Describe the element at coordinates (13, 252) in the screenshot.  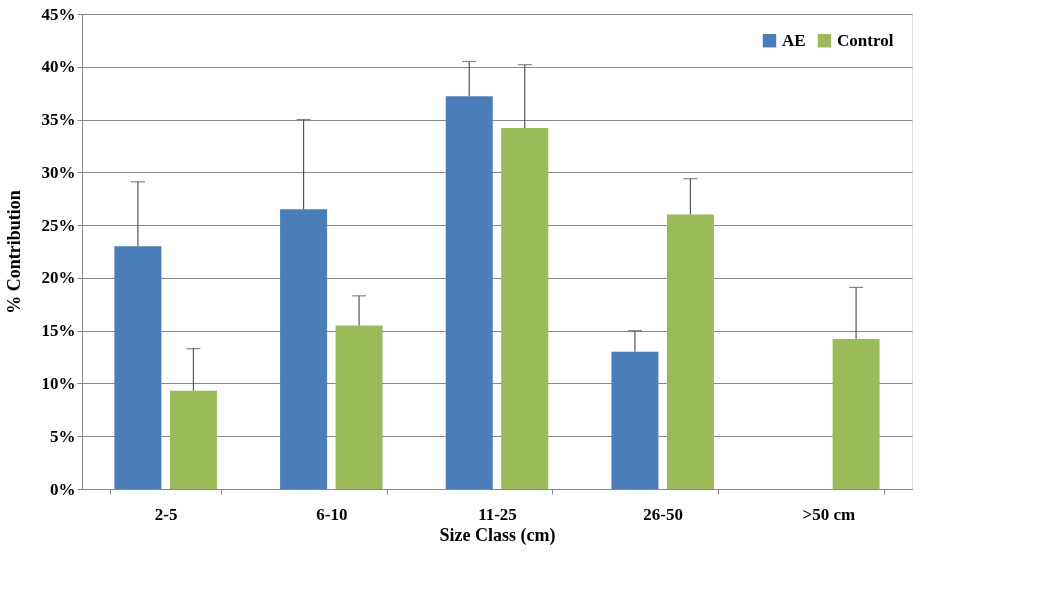
I see `y-axis-title: % Contribution` at that location.